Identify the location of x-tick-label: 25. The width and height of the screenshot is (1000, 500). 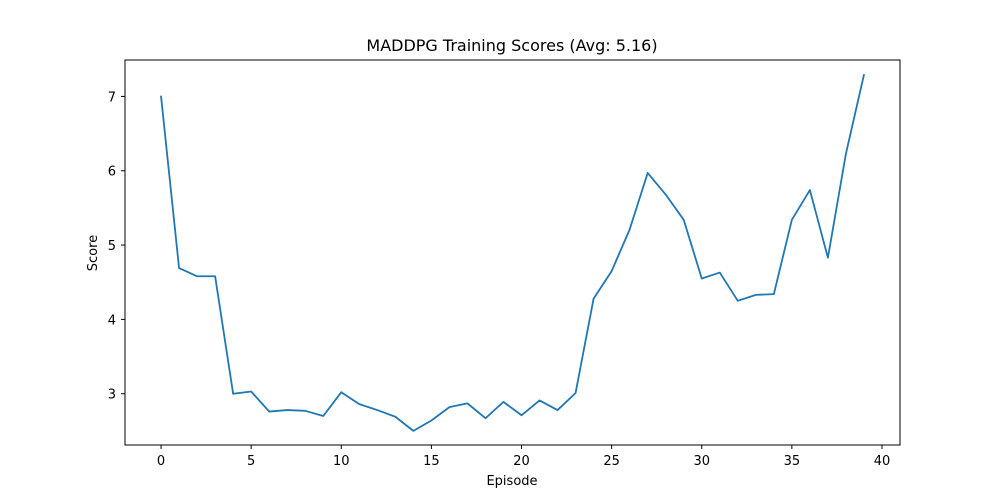
(611, 461).